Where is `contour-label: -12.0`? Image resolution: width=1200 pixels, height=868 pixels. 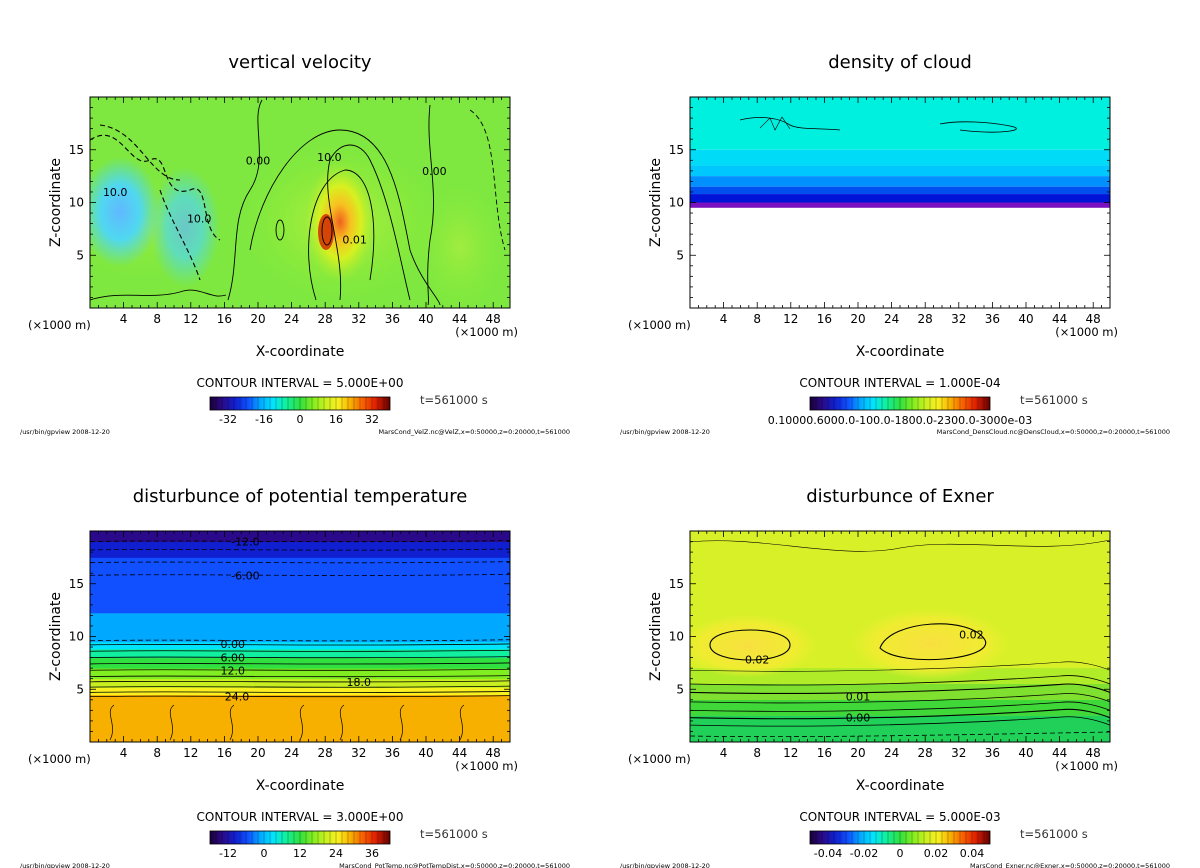
contour-label: -12.0 is located at coordinates (245, 542).